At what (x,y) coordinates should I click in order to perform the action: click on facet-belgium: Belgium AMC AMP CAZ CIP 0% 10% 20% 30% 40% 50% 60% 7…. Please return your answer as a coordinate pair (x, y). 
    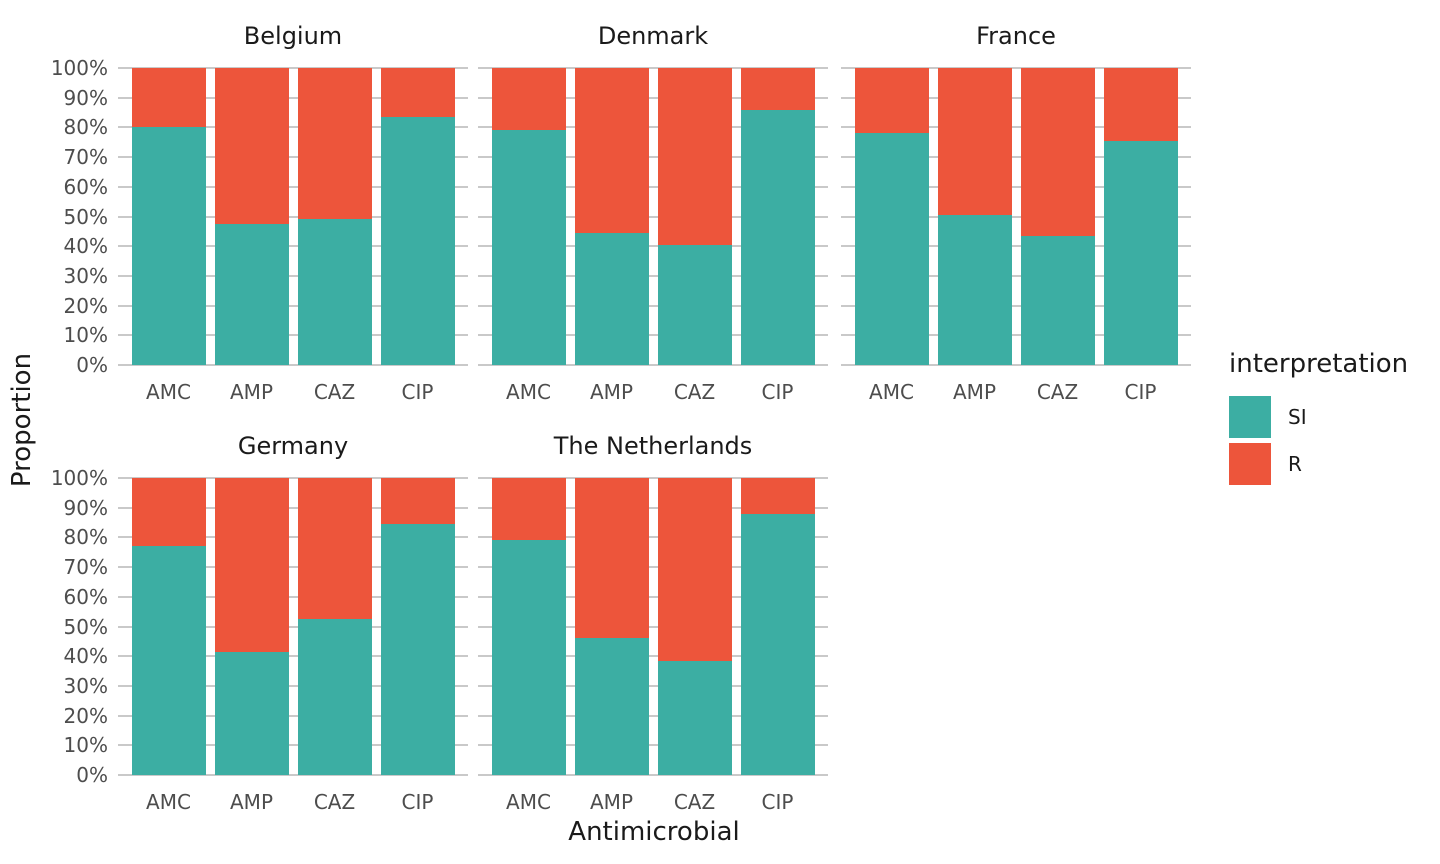
    Looking at the image, I should click on (259, 225).